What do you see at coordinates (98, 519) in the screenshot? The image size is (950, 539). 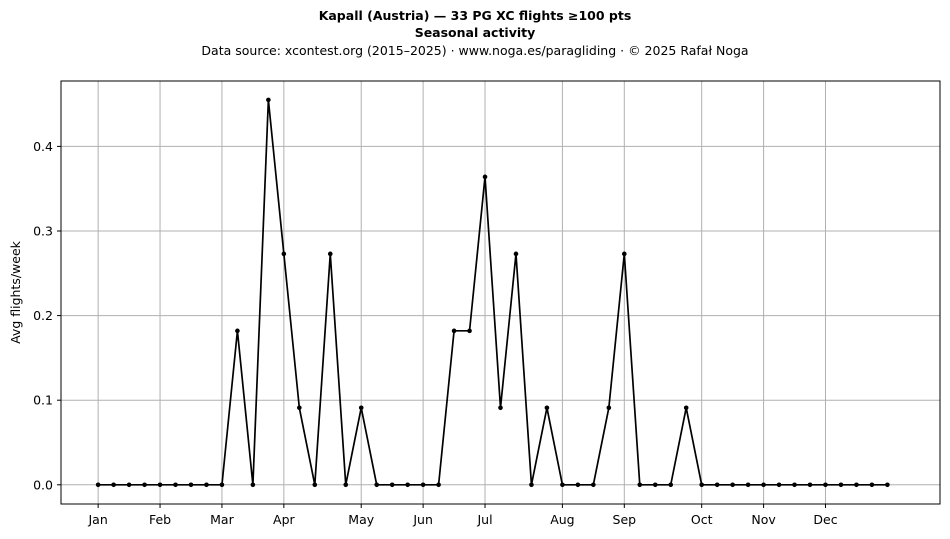 I see `x-tick-label: Jan` at bounding box center [98, 519].